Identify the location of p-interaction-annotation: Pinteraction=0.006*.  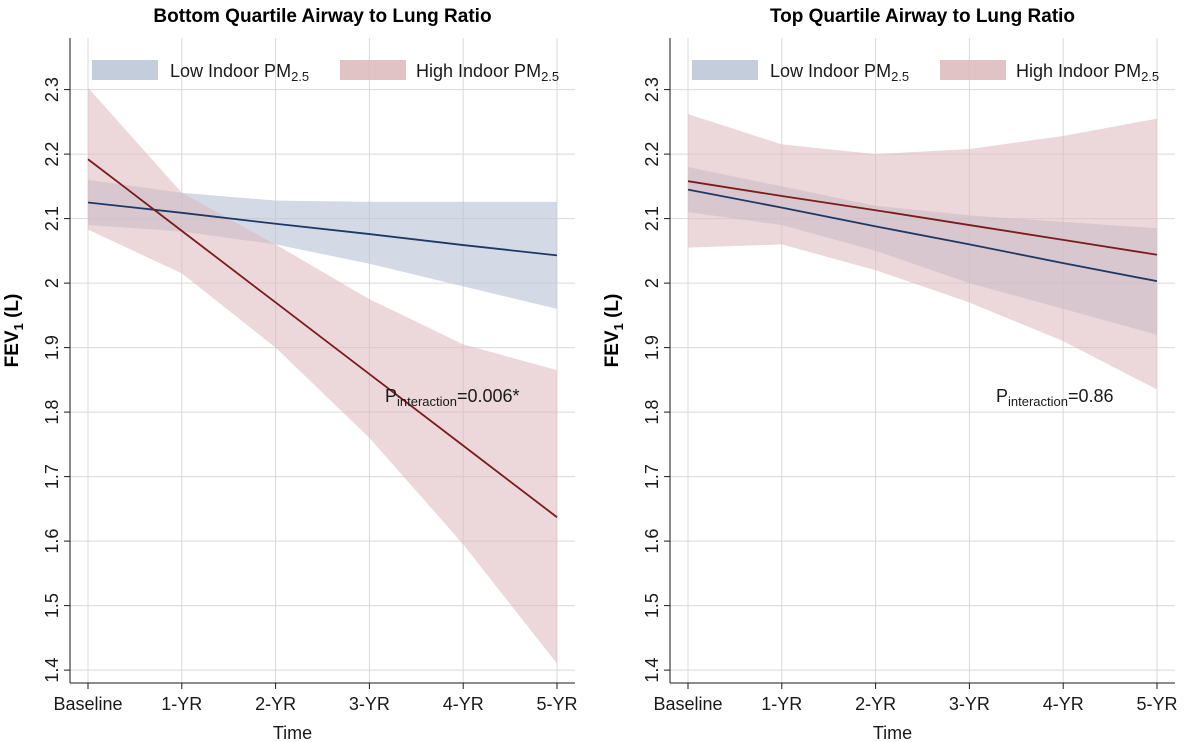
(452, 397).